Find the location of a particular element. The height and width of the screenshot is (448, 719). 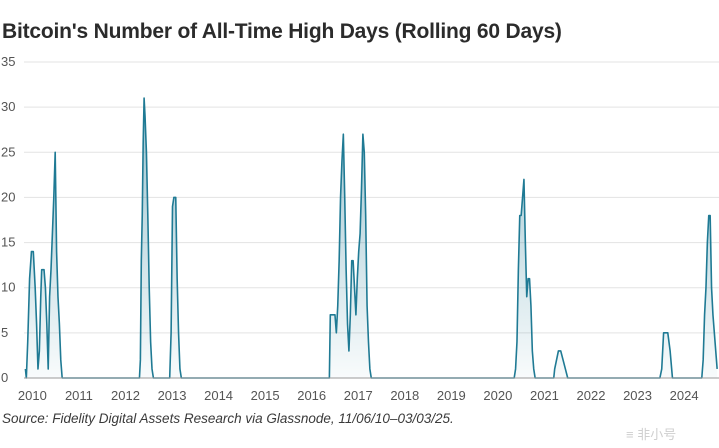

y-tick-label: 0 is located at coordinates (4, 377).